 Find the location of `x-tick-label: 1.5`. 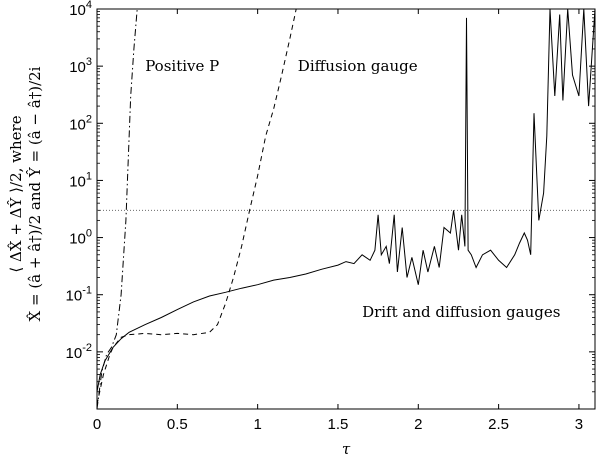

x-tick-label: 1.5 is located at coordinates (338, 424).